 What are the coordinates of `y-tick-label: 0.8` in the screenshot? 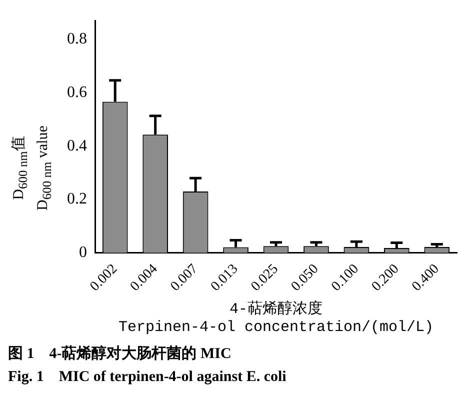 It's located at (77, 39).